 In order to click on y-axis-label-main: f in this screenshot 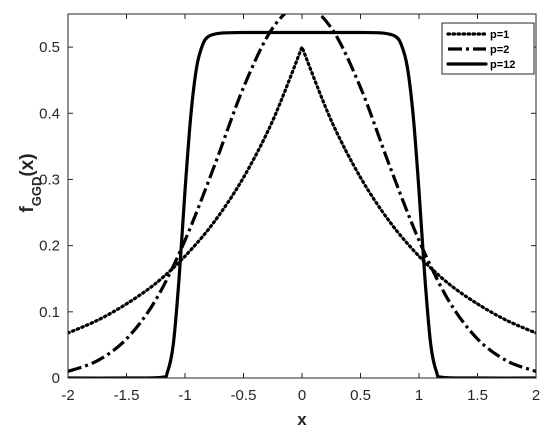, I will do `click(27, 209)`.